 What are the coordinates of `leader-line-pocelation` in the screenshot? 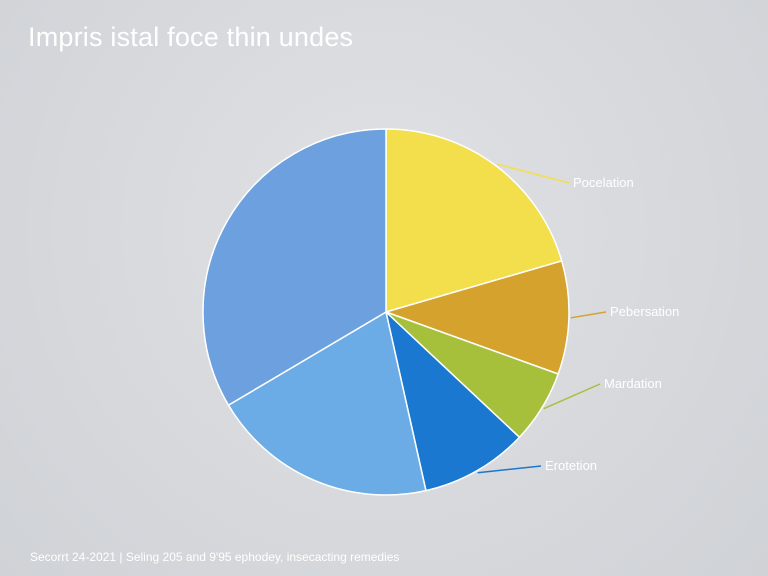 It's located at (533, 173).